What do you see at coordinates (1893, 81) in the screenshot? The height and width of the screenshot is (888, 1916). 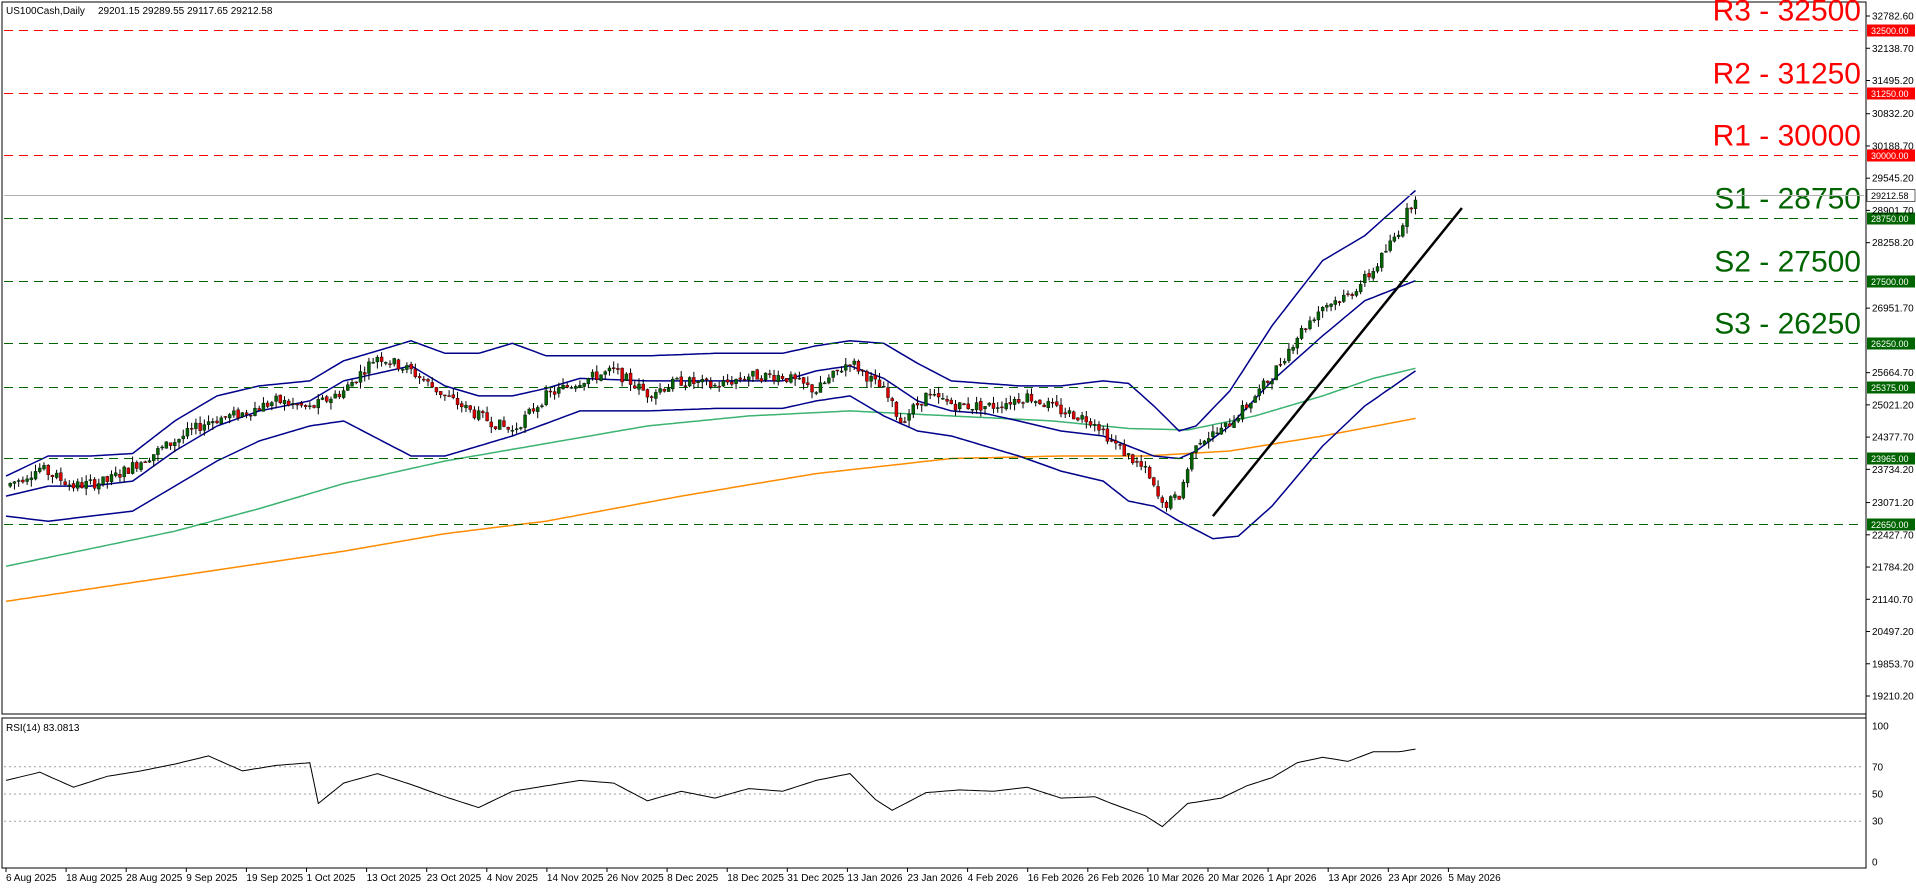 I see `y-tick-label: 31495.20` at bounding box center [1893, 81].